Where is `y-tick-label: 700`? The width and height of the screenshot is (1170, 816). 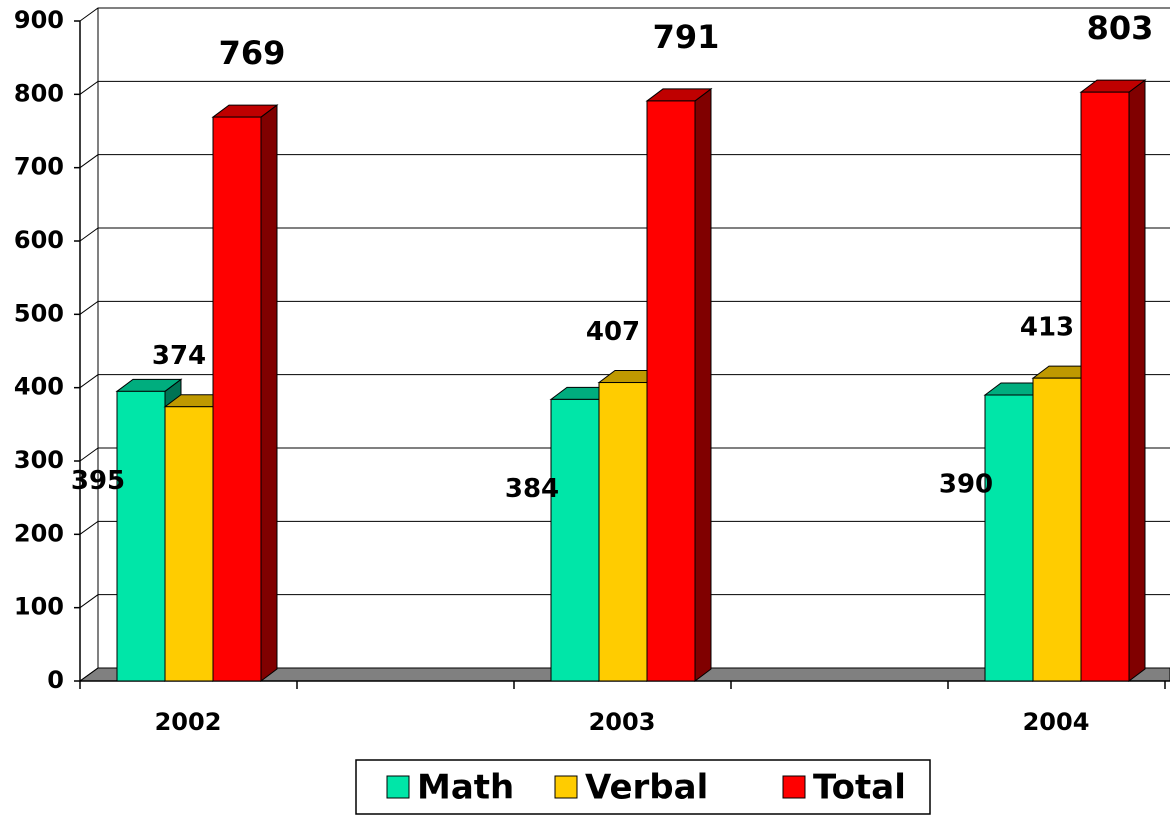
y-tick-label: 700 is located at coordinates (39, 167).